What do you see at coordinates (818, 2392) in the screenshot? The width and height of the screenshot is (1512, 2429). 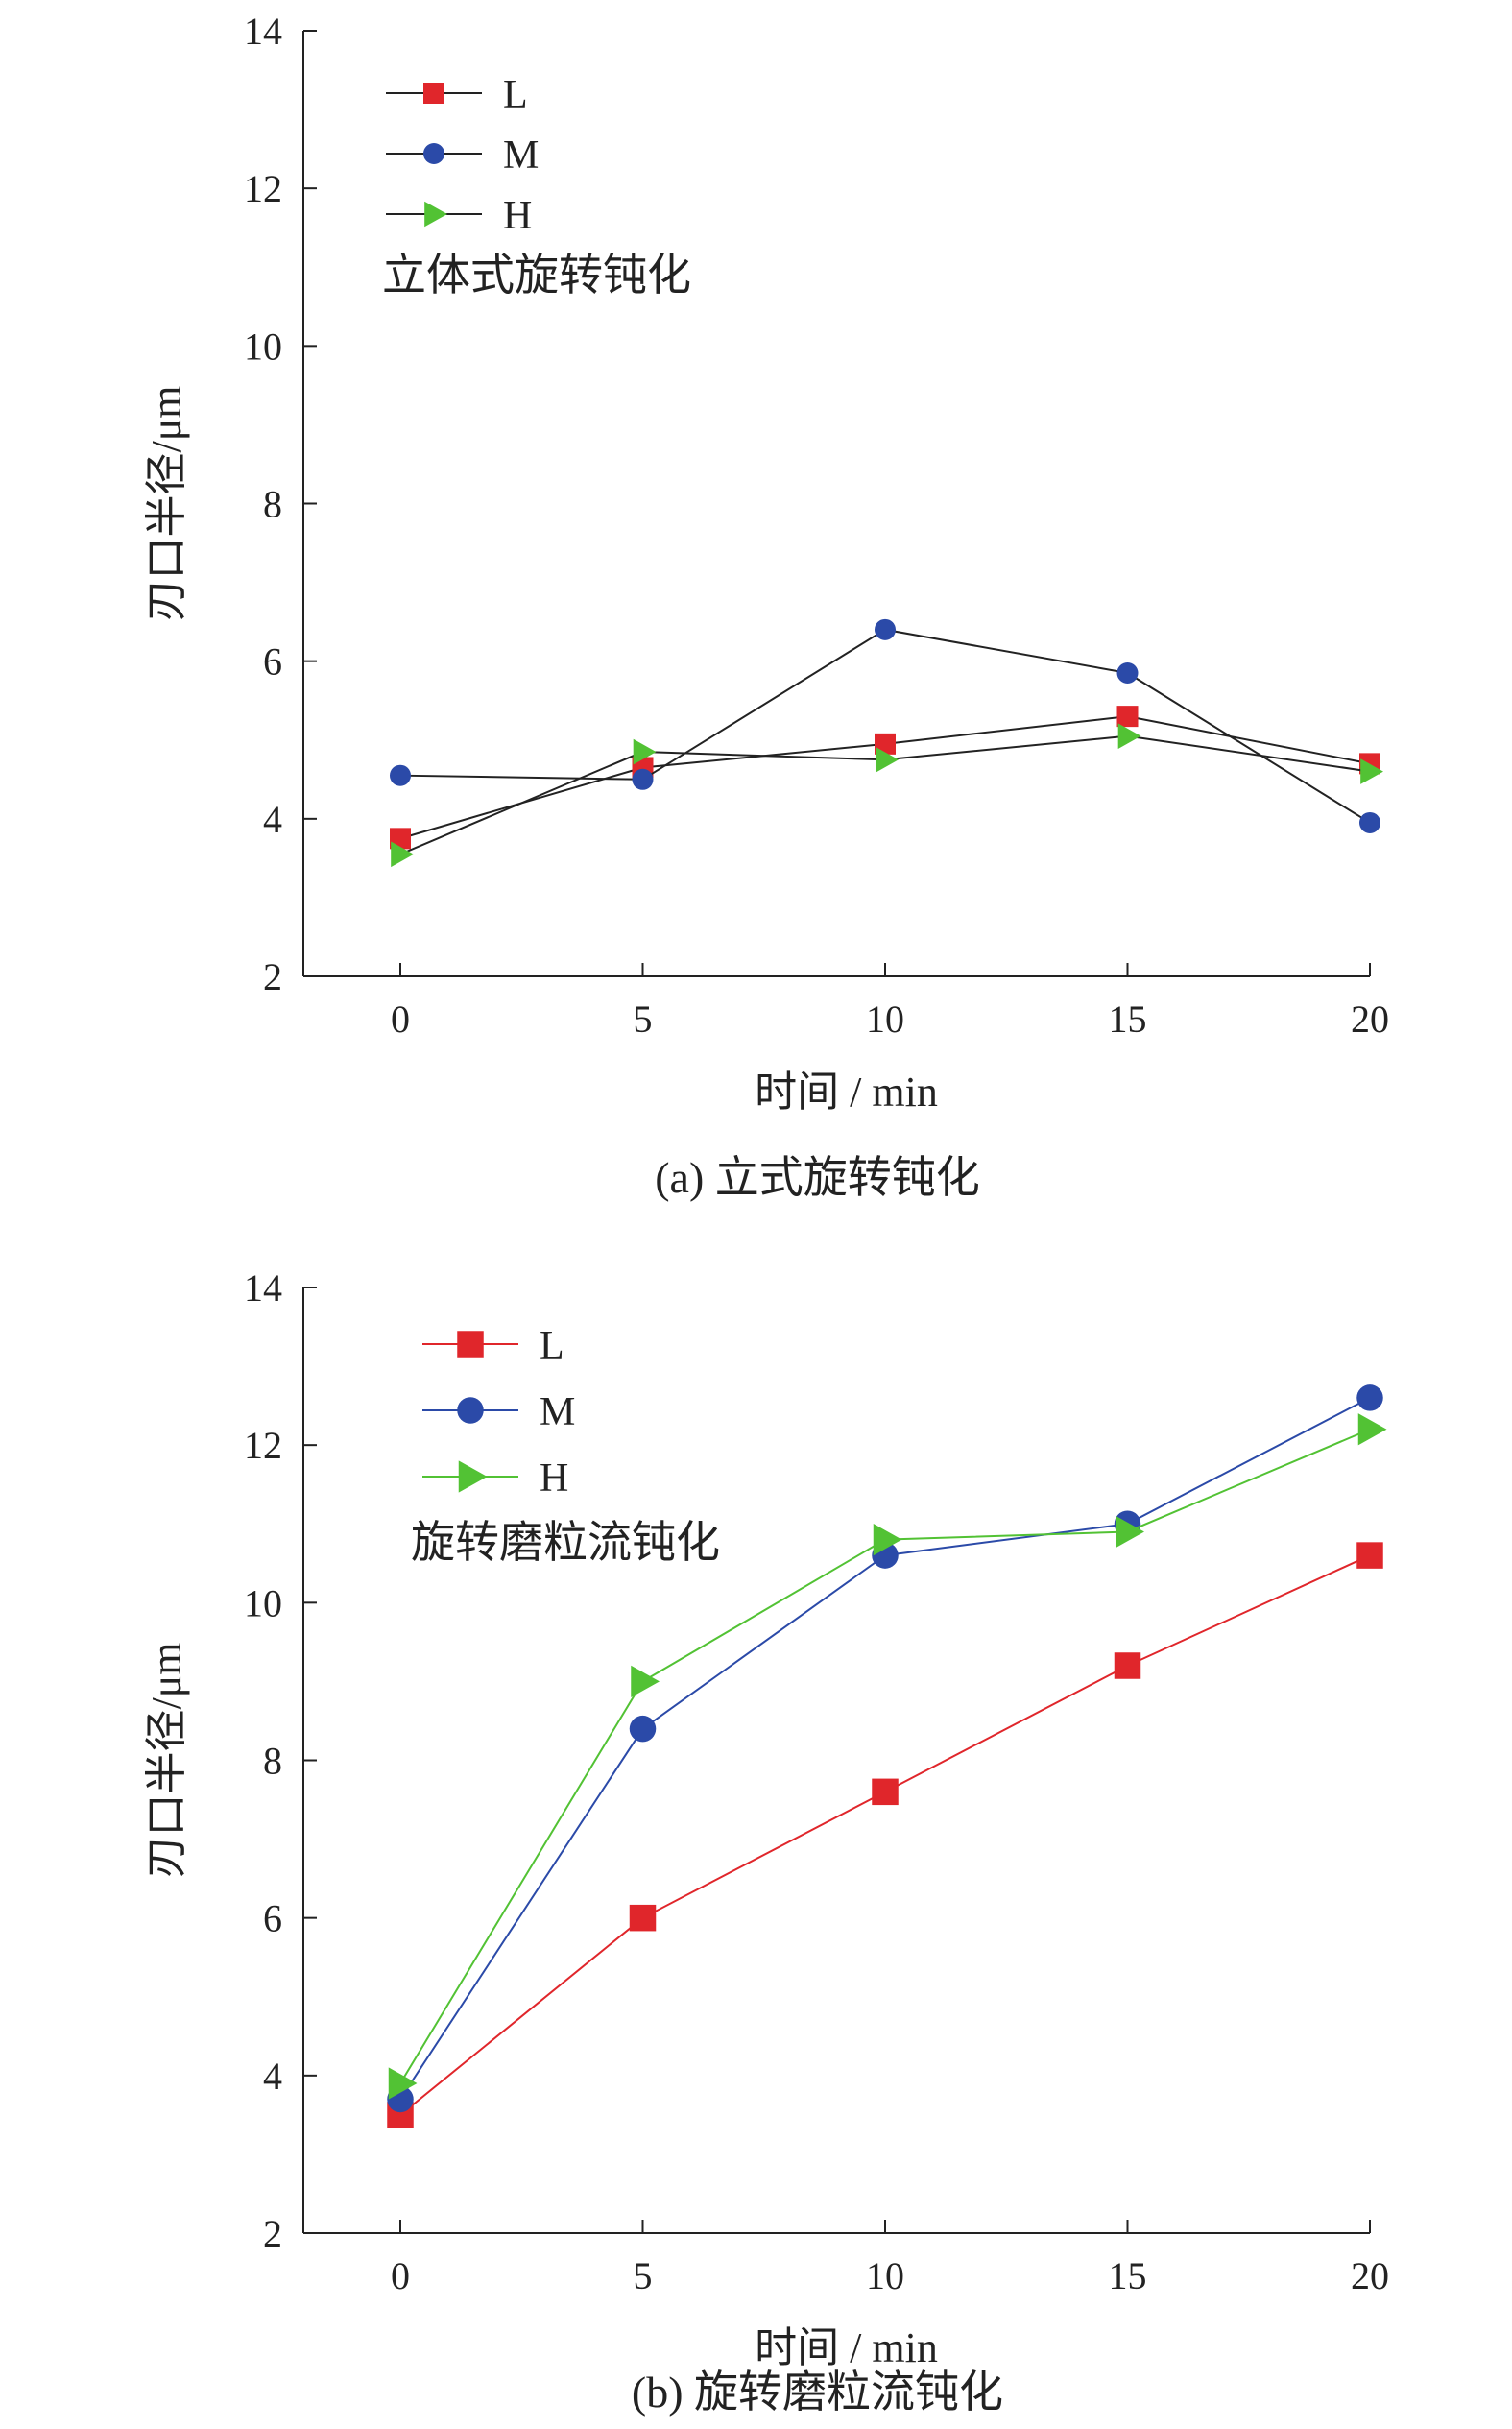 I see `figure-caption: (b) 旋转磨粒流钝化` at bounding box center [818, 2392].